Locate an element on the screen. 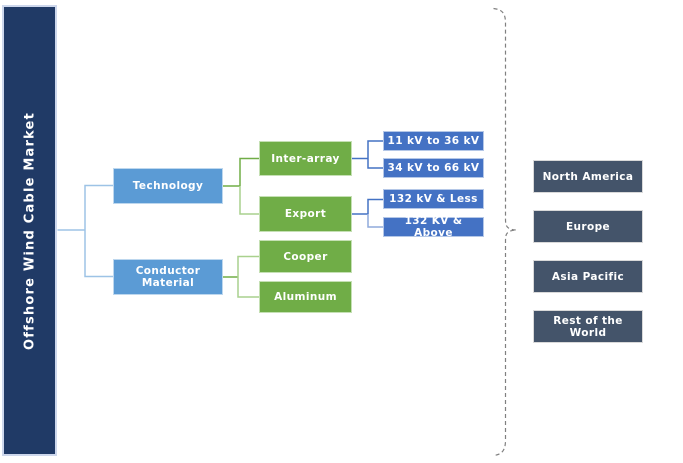 This screenshot has height=463, width=683. inter-array-box: Inter-array is located at coordinates (305, 158).